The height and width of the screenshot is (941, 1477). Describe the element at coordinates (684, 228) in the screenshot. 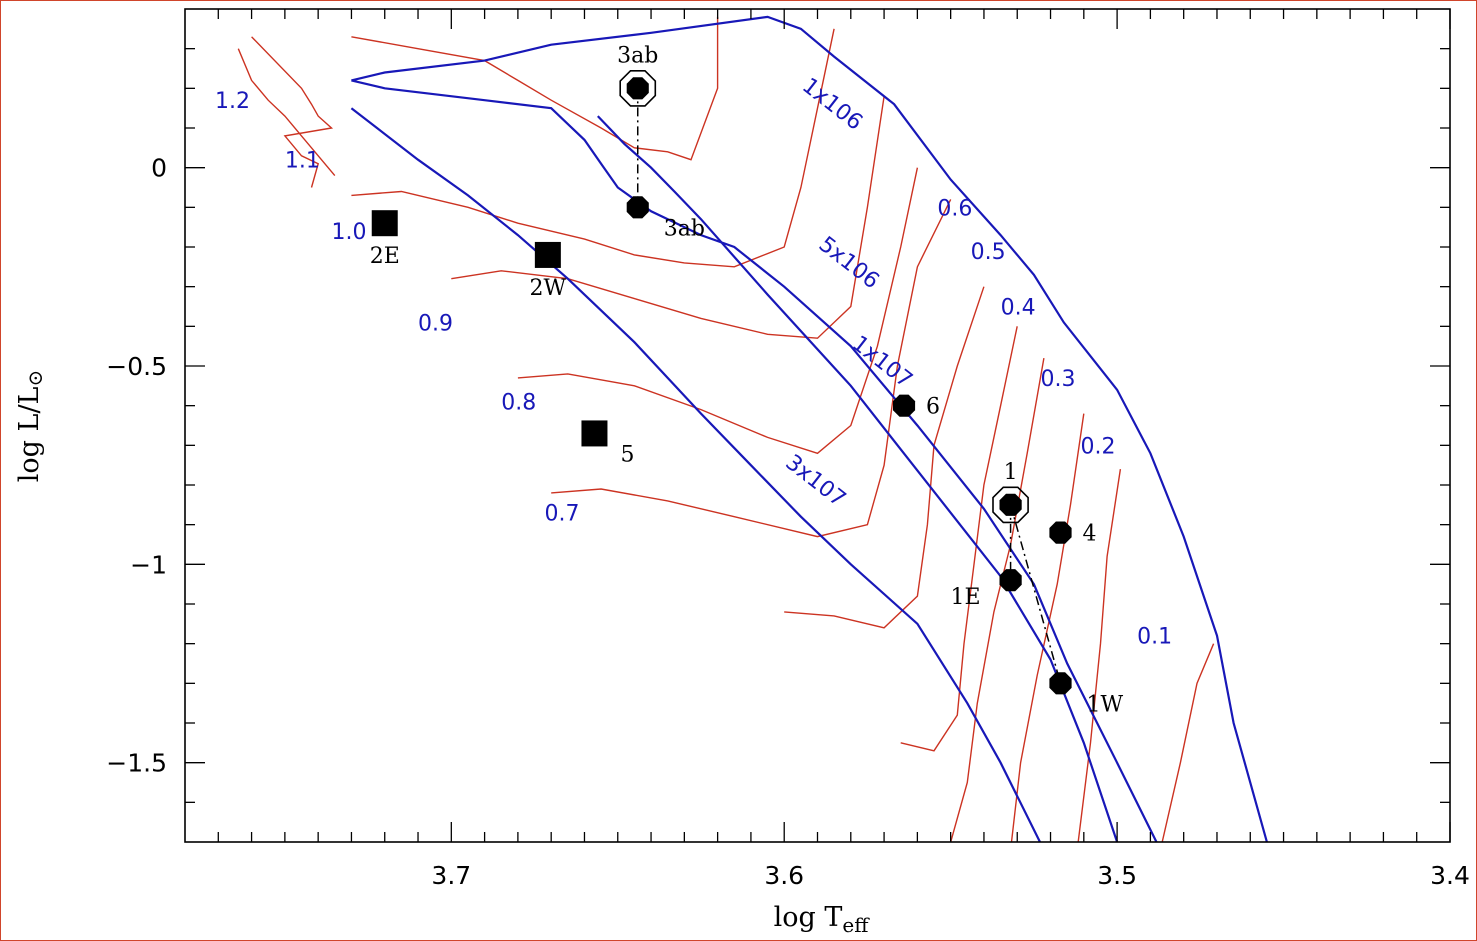

I see `star-3ab-1-label: 3ab` at that location.